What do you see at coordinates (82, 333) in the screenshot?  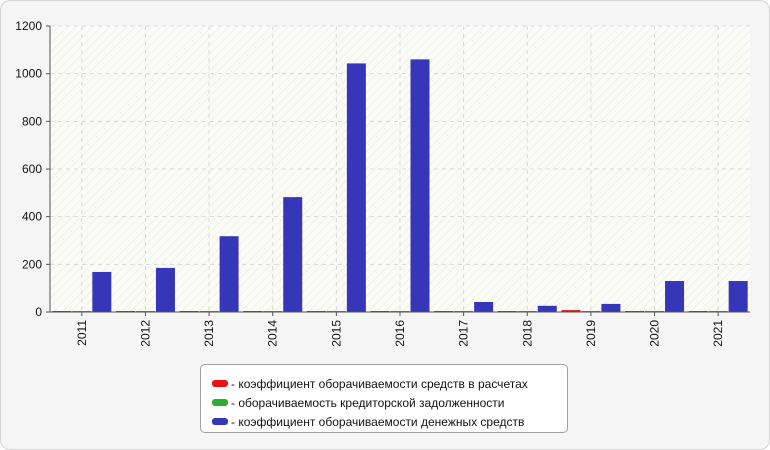 I see `x-tick-label: 2011` at bounding box center [82, 333].